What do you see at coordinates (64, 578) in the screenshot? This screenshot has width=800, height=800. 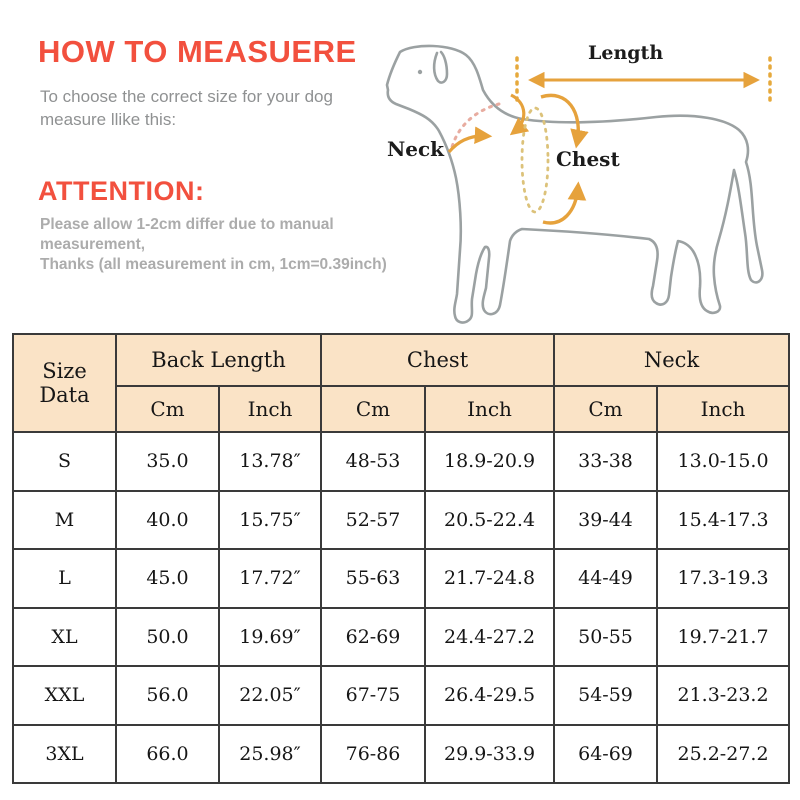 I see `size-cell: L` at bounding box center [64, 578].